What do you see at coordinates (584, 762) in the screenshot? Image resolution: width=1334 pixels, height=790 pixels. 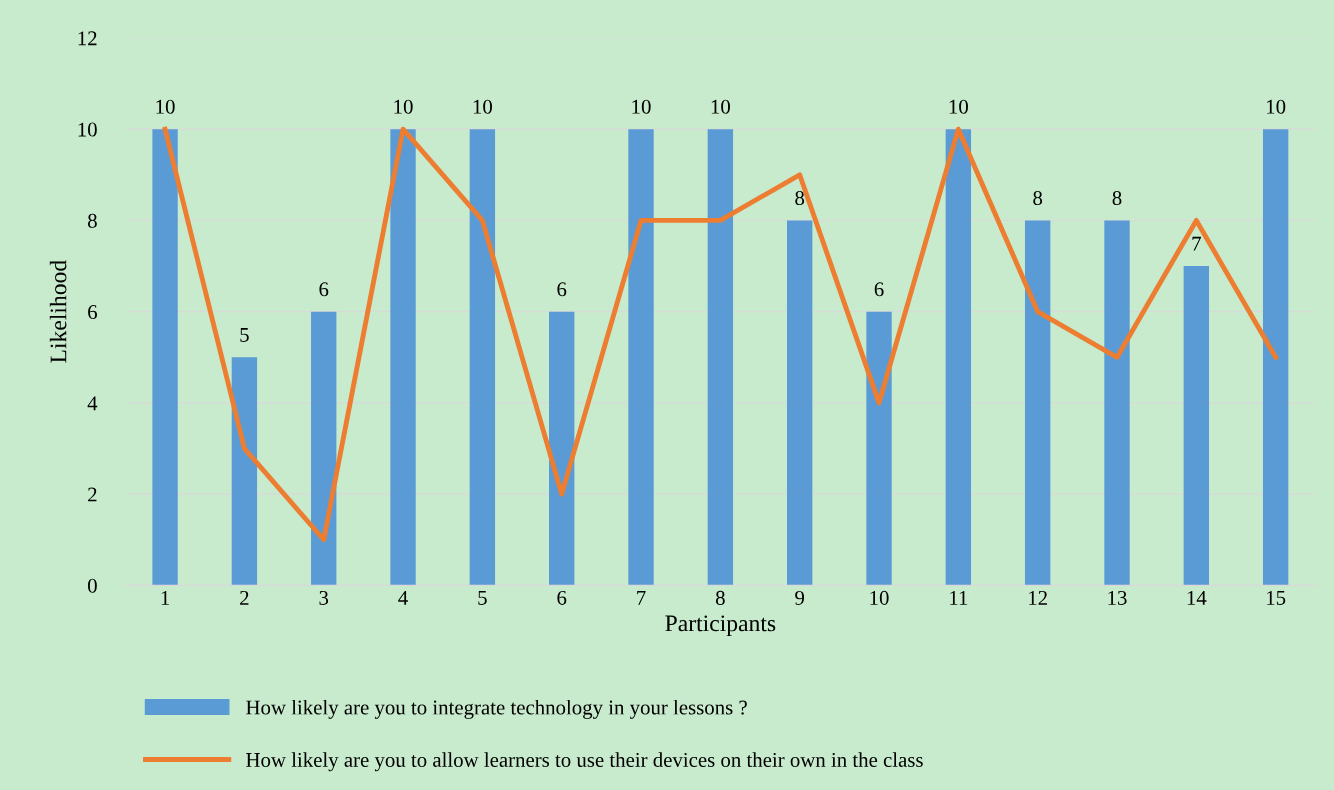 I see `legend-label: How likely are you to allow learners to use their devices on their own in the class` at bounding box center [584, 762].